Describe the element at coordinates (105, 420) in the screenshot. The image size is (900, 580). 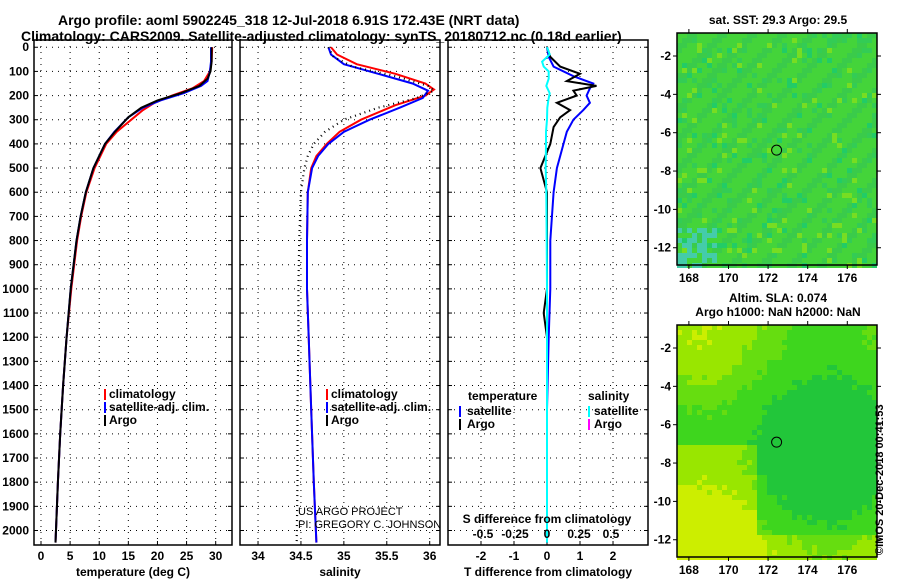
I see `legend-swatch` at that location.